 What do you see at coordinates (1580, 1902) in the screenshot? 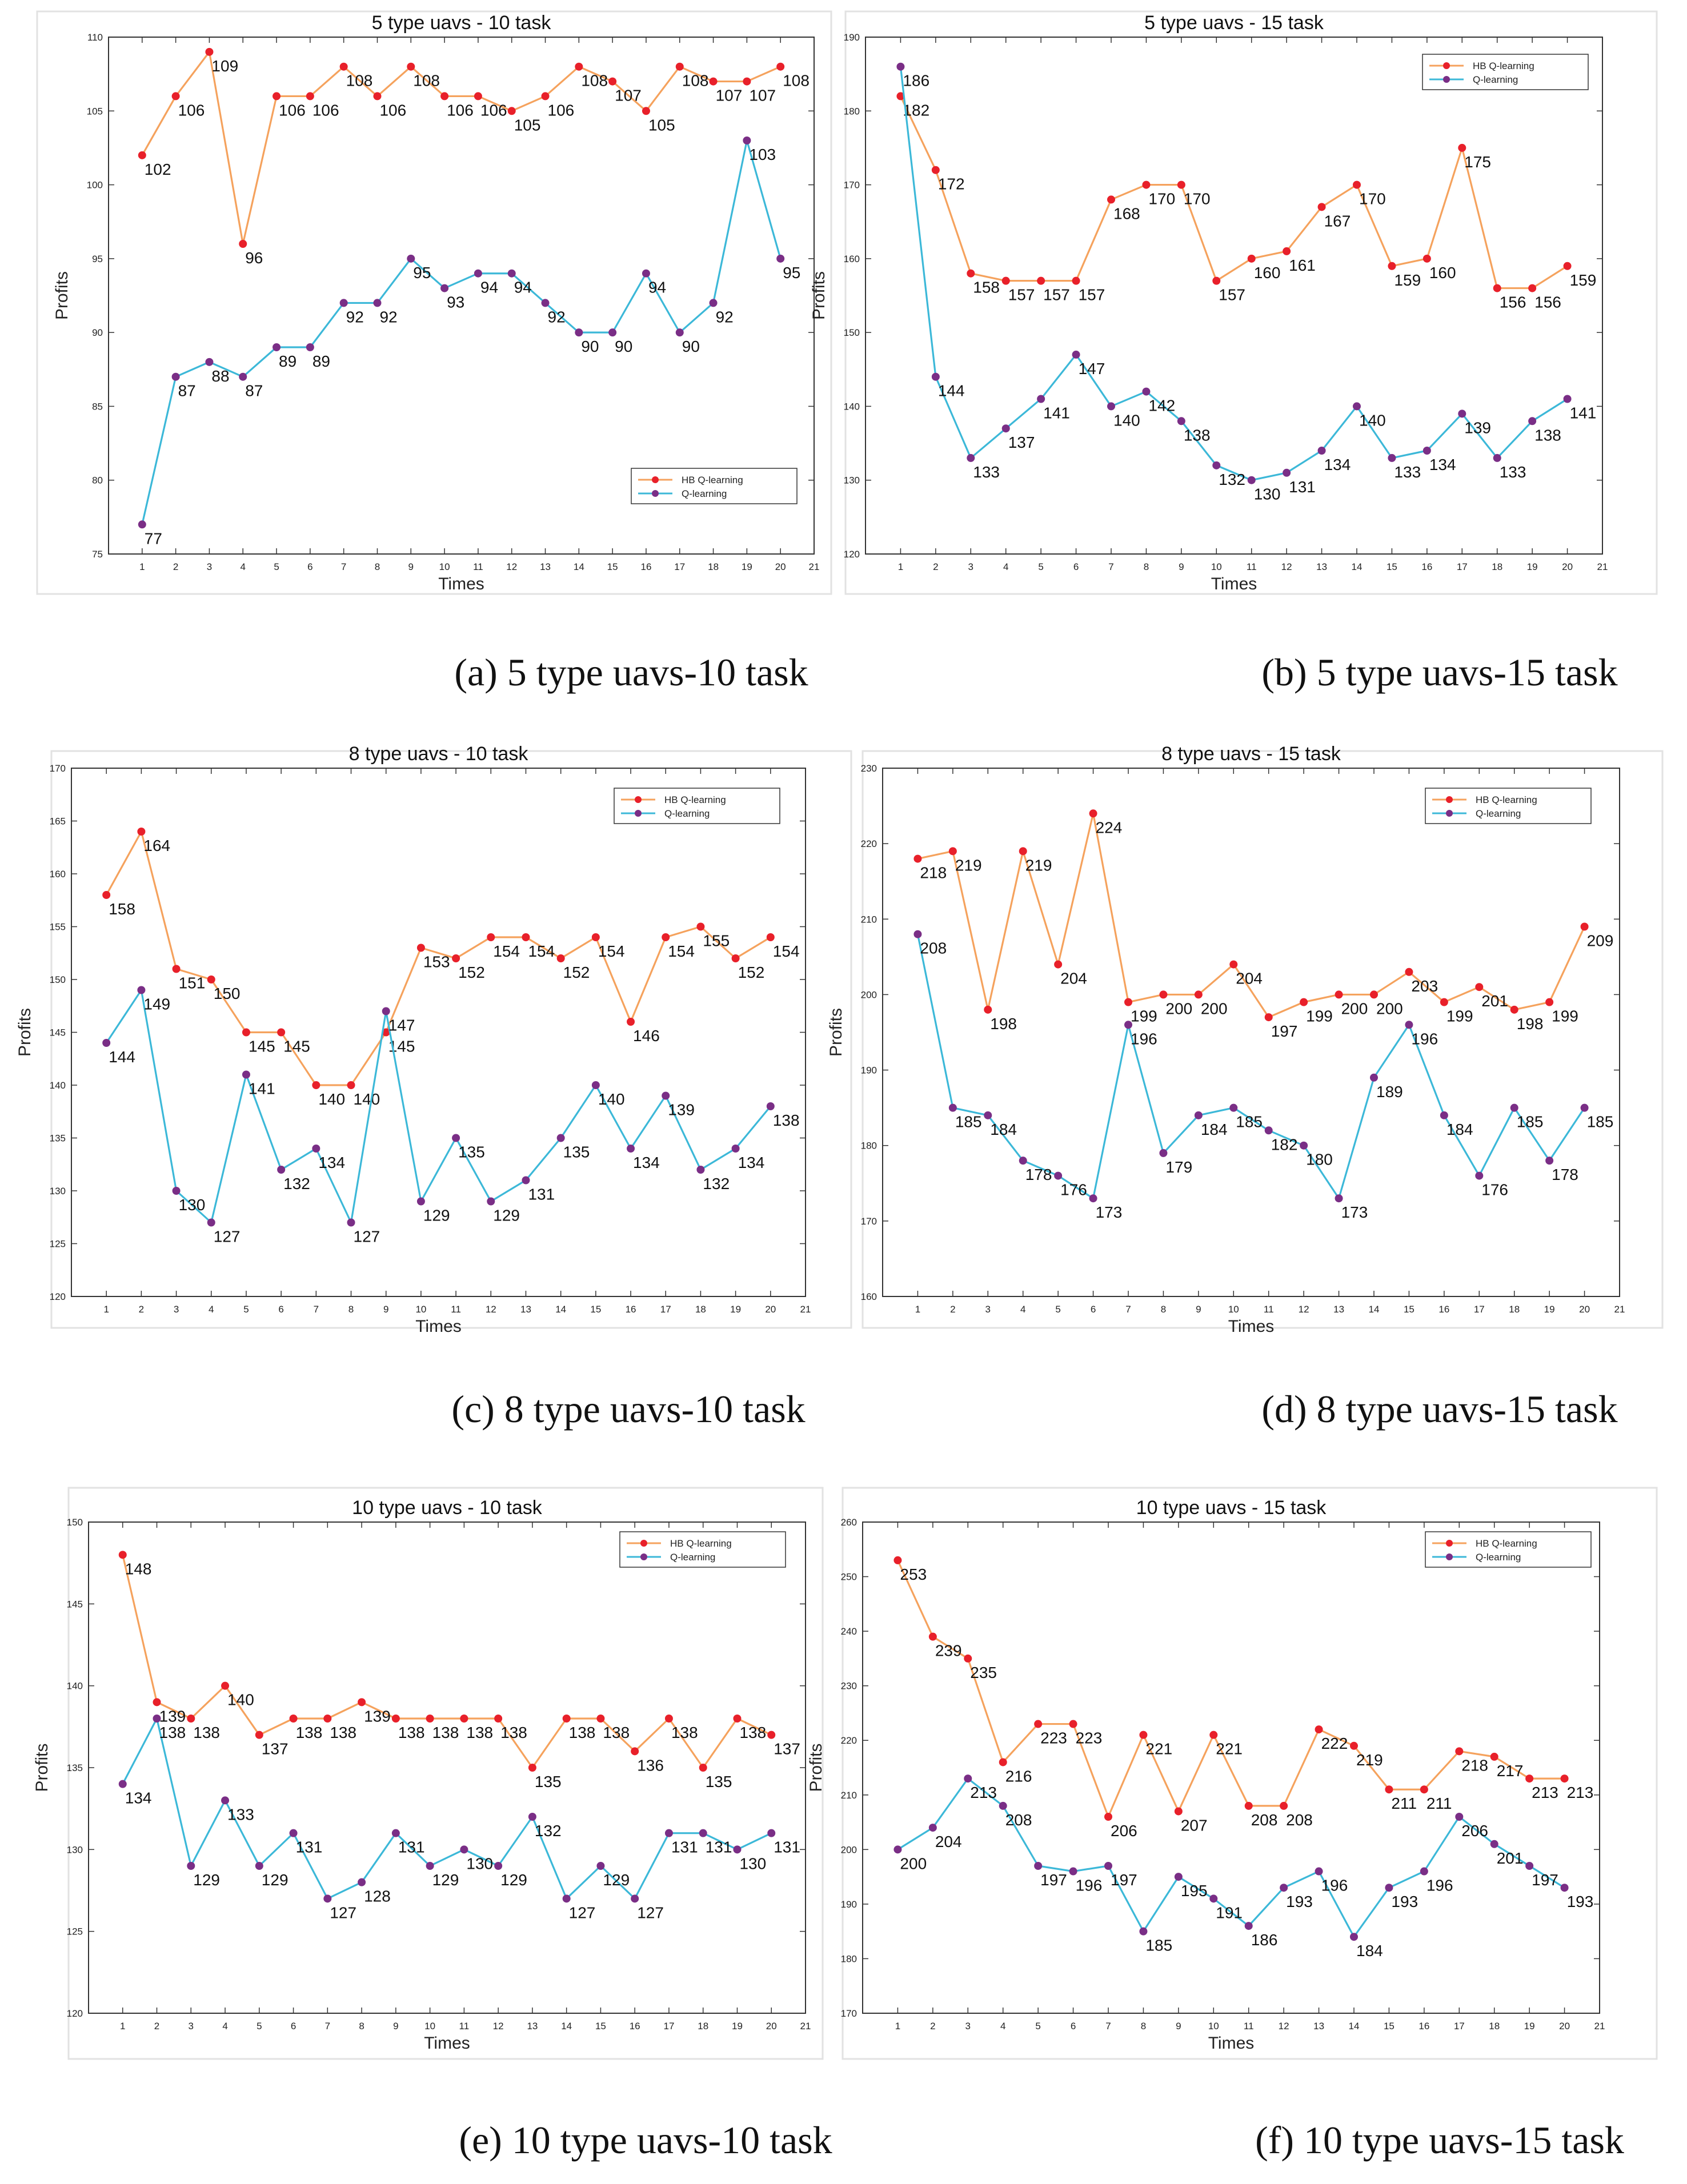
I see `data-label: 193` at bounding box center [1580, 1902].